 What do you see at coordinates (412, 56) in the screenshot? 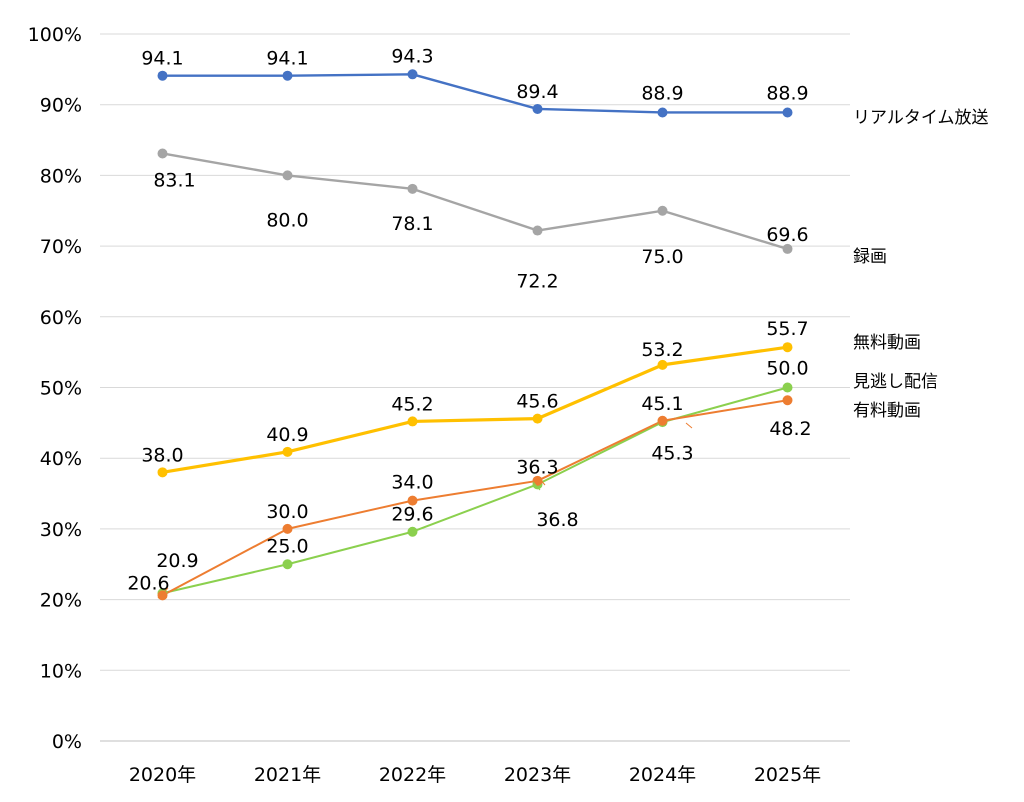
I see `data-label: 94.3` at bounding box center [412, 56].